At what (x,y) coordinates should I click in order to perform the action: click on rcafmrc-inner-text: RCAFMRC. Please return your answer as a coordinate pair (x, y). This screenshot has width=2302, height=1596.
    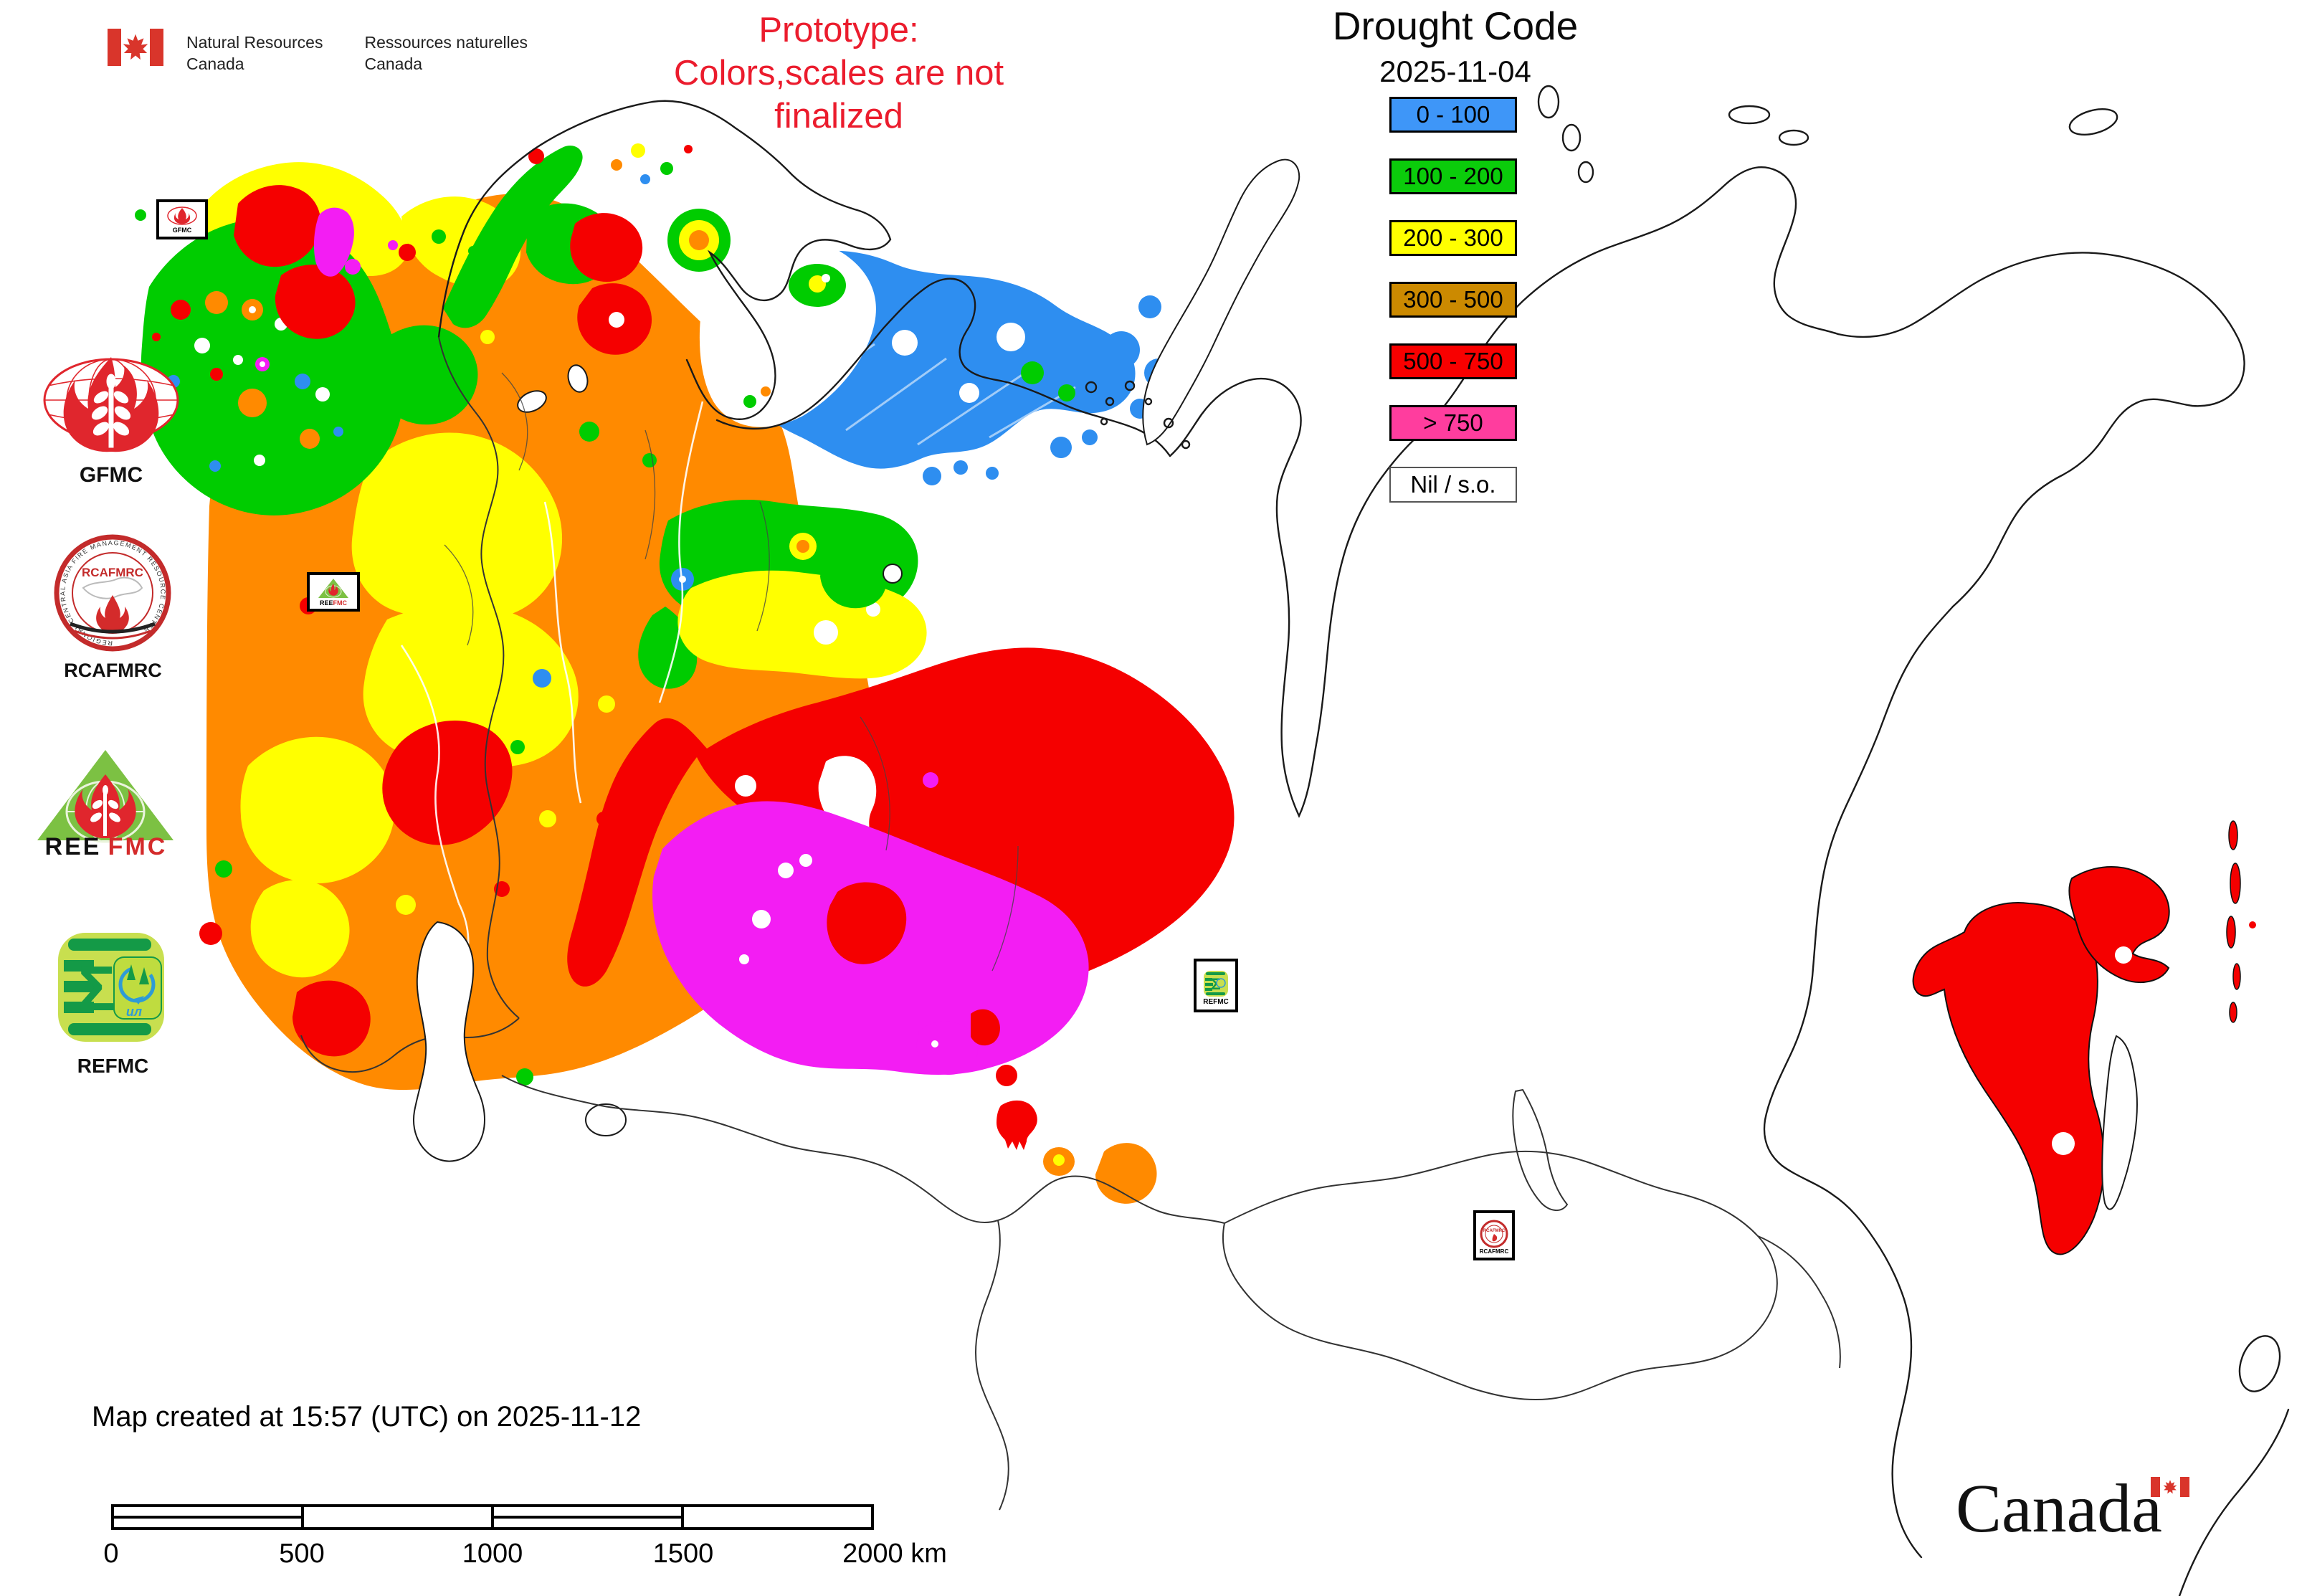
    Looking at the image, I should click on (113, 572).